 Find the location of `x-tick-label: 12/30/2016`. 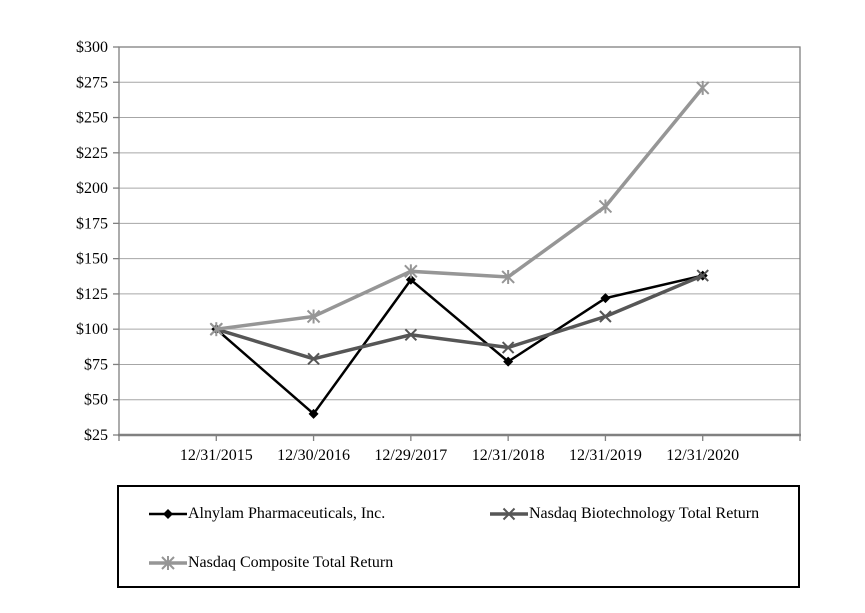

x-tick-label: 12/30/2016 is located at coordinates (313, 455).